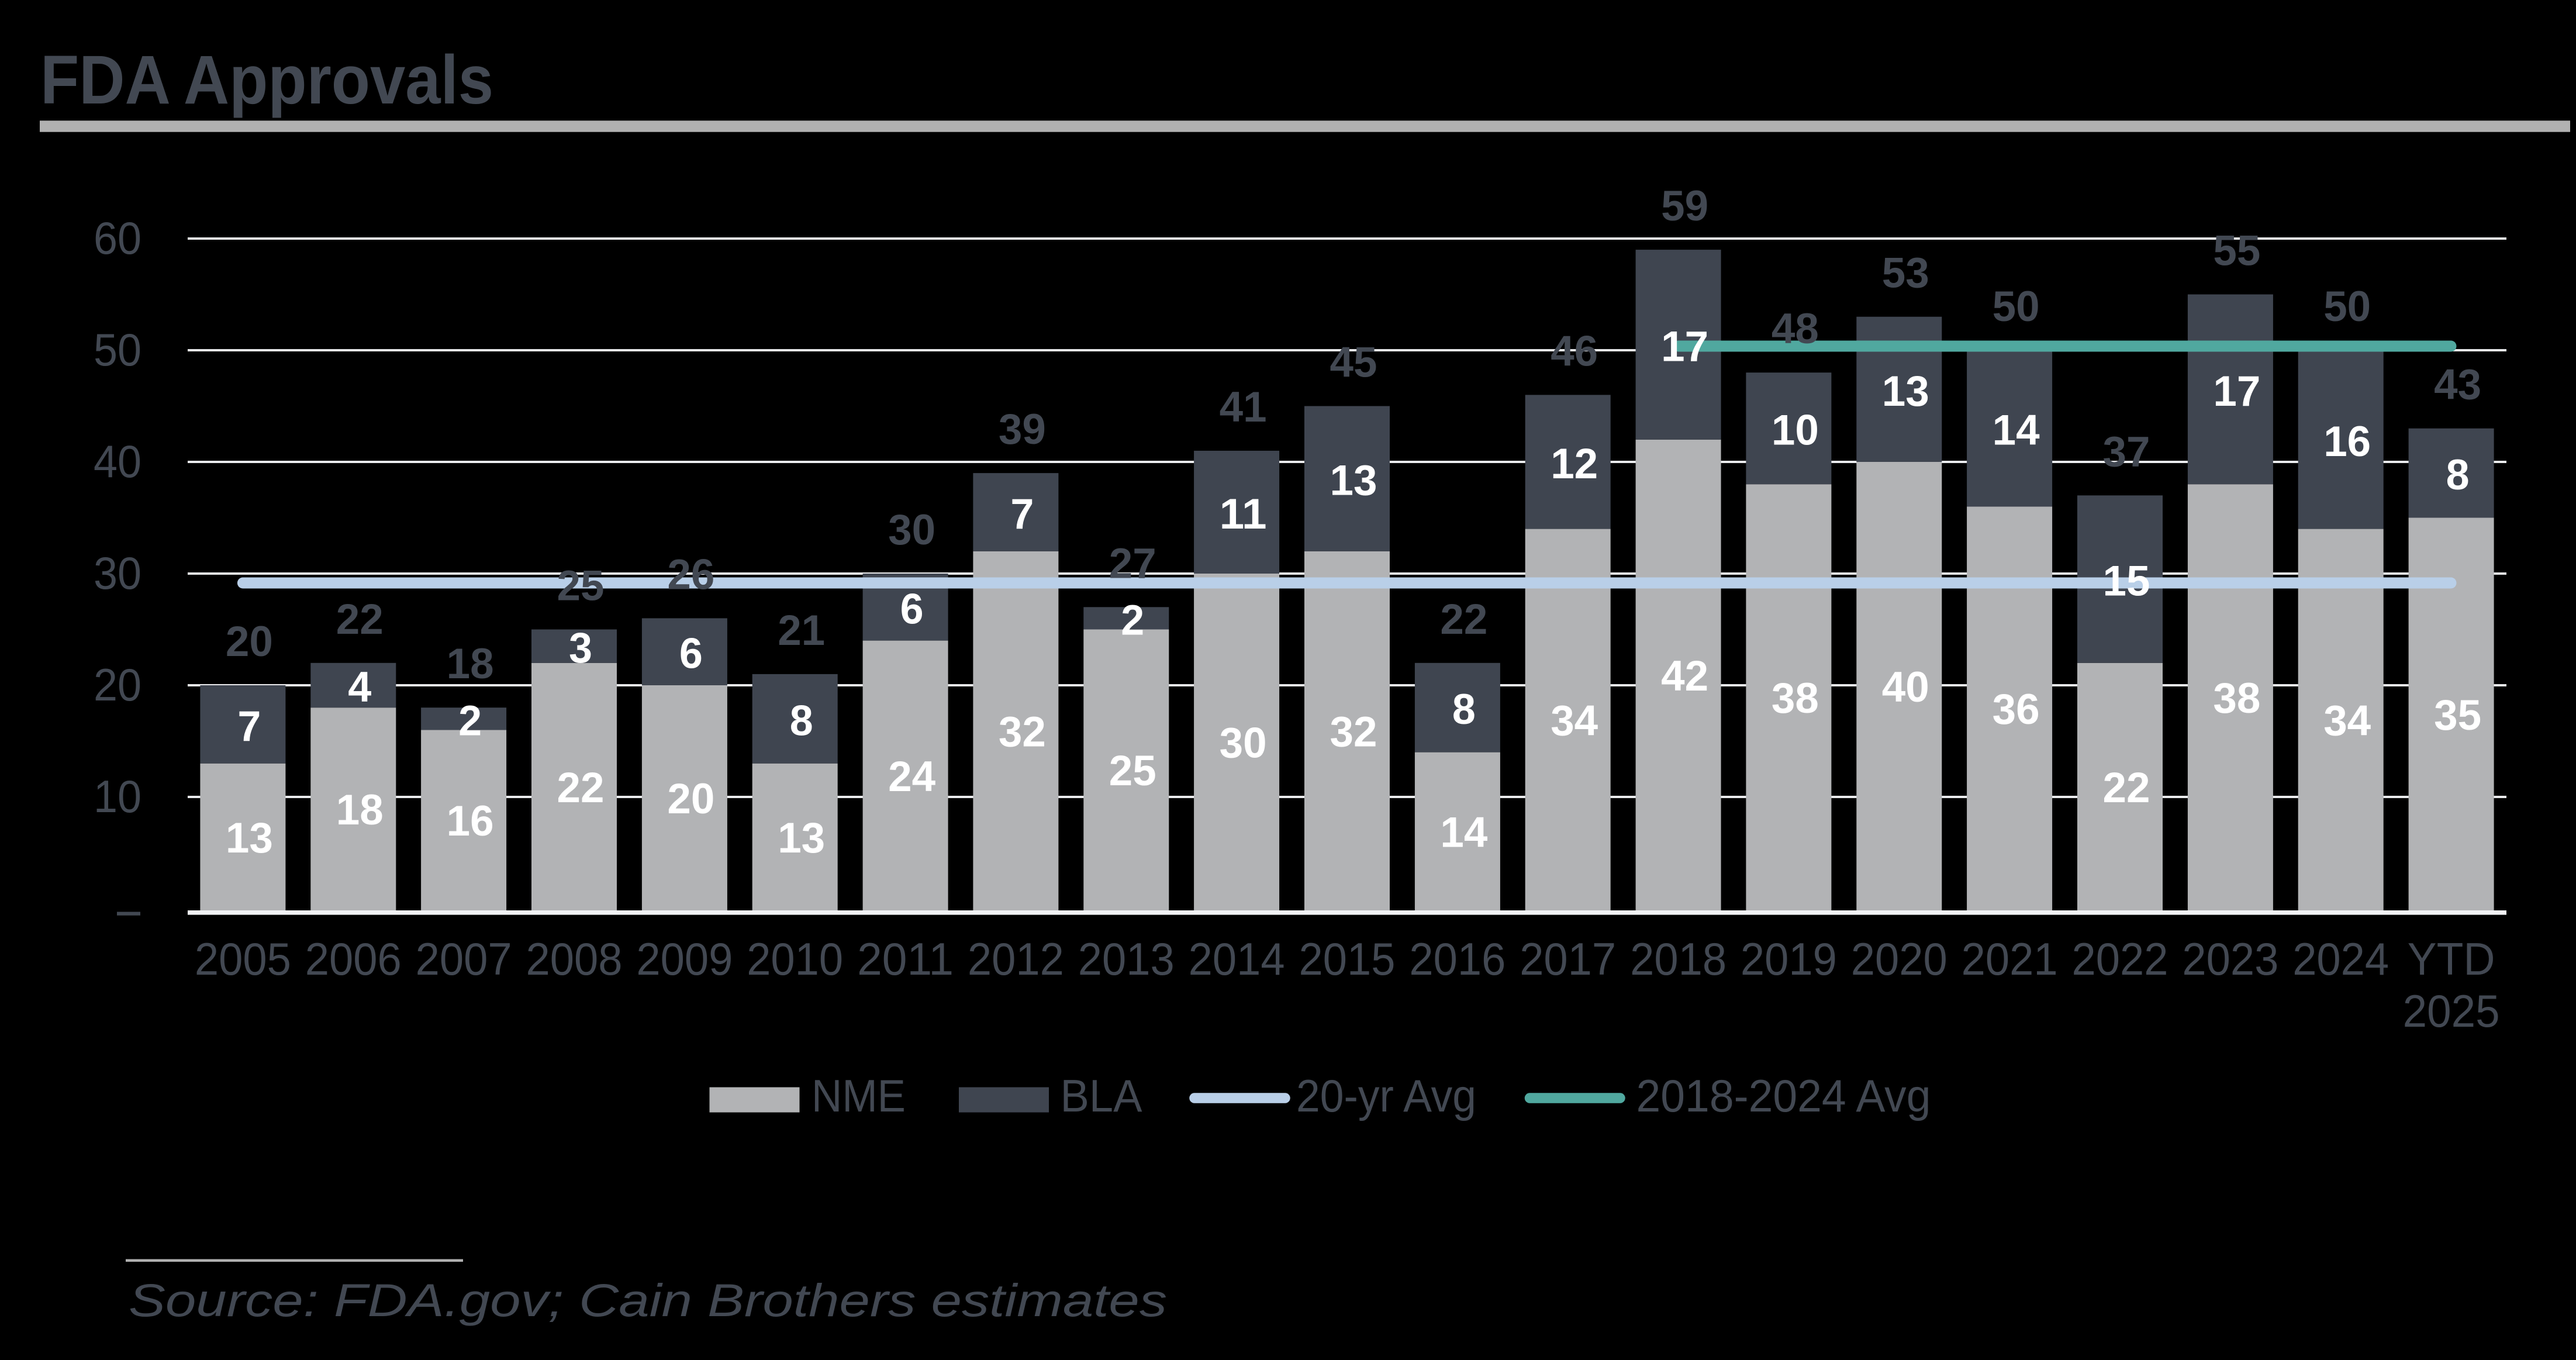 Image resolution: width=2576 pixels, height=1360 pixels. Describe the element at coordinates (1022, 429) in the screenshot. I see `svg-text: 39` at that location.